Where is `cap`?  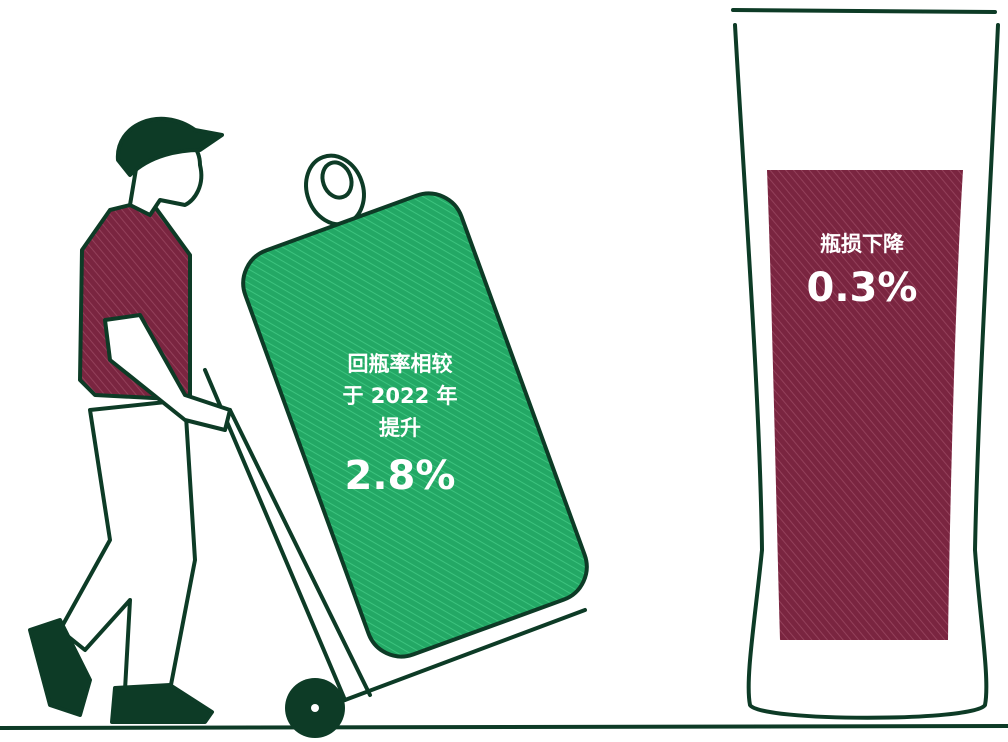
cap is located at coordinates (169, 146).